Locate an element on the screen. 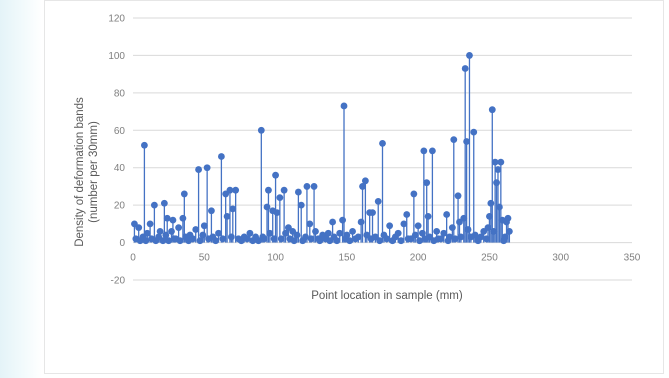 This screenshot has width=669, height=378. x-tick-labels: 0 50 100 150 200 250 300 350 is located at coordinates (385, 258).